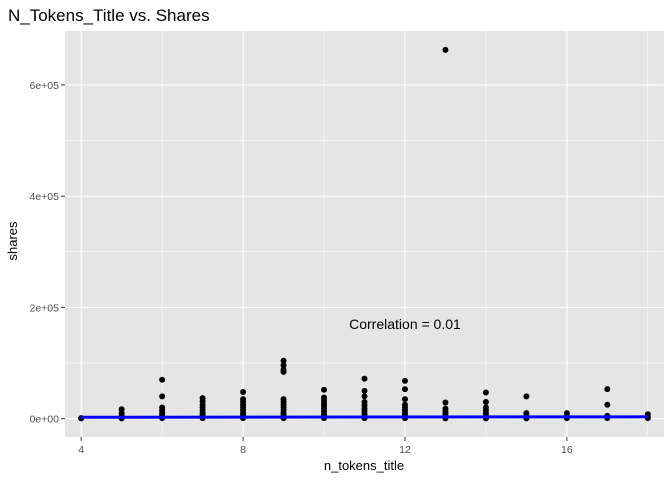 Image resolution: width=672 pixels, height=480 pixels. Describe the element at coordinates (12, 241) in the screenshot. I see `y-axis-title: shares` at that location.